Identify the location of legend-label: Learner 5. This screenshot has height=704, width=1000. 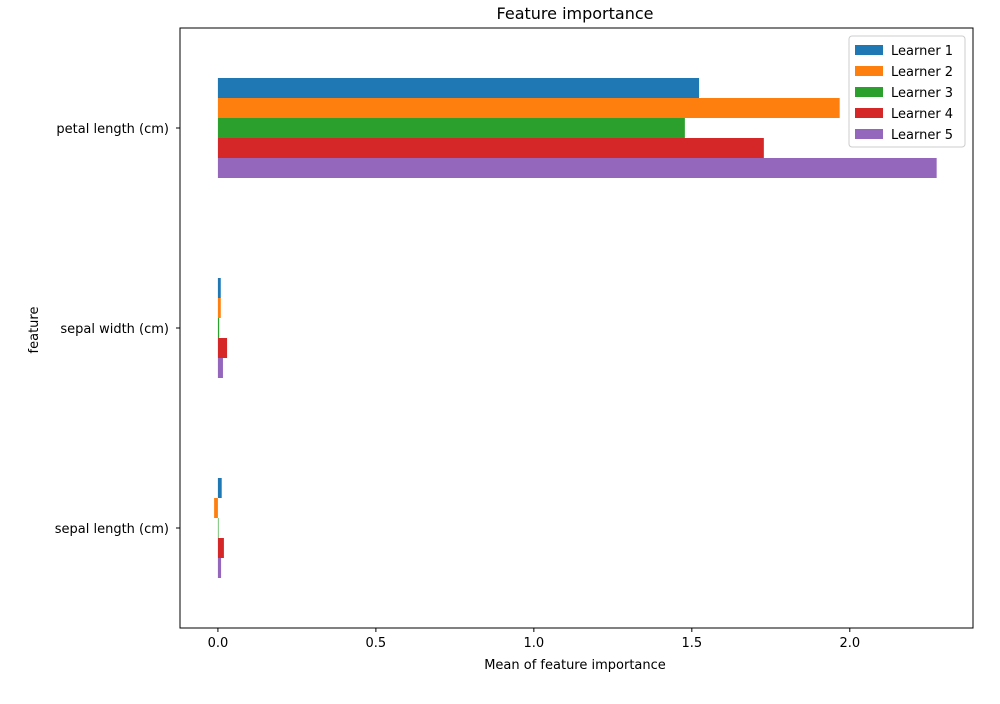
(922, 135).